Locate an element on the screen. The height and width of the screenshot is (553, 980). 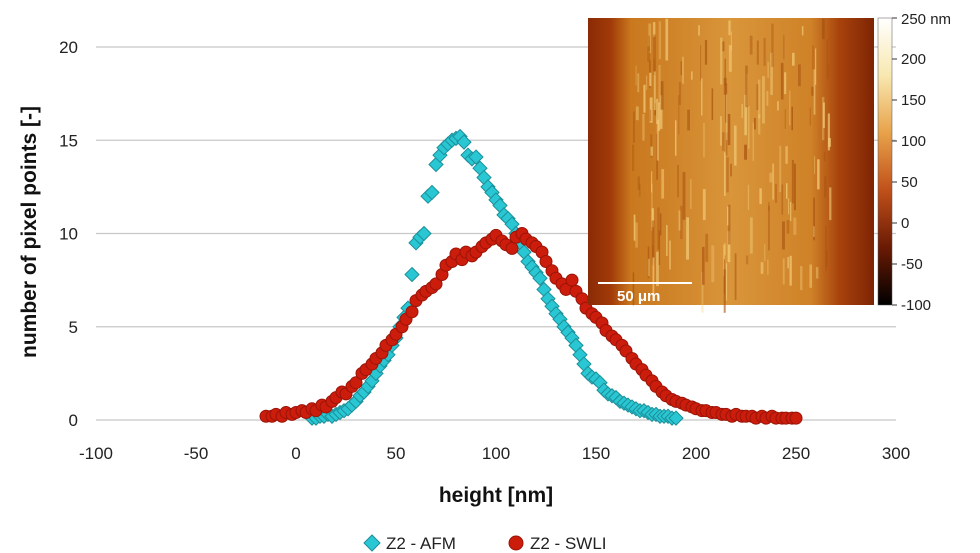
y-tick-label: 10 is located at coordinates (68, 234).